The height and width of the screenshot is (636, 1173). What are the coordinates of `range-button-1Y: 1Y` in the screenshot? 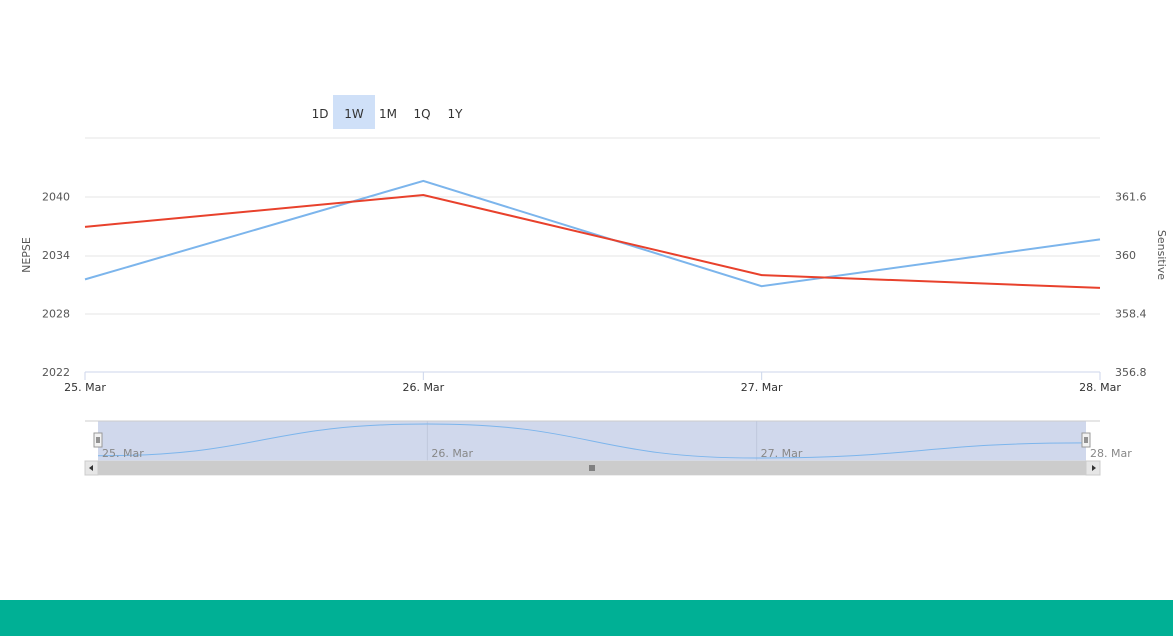 It's located at (456, 114).